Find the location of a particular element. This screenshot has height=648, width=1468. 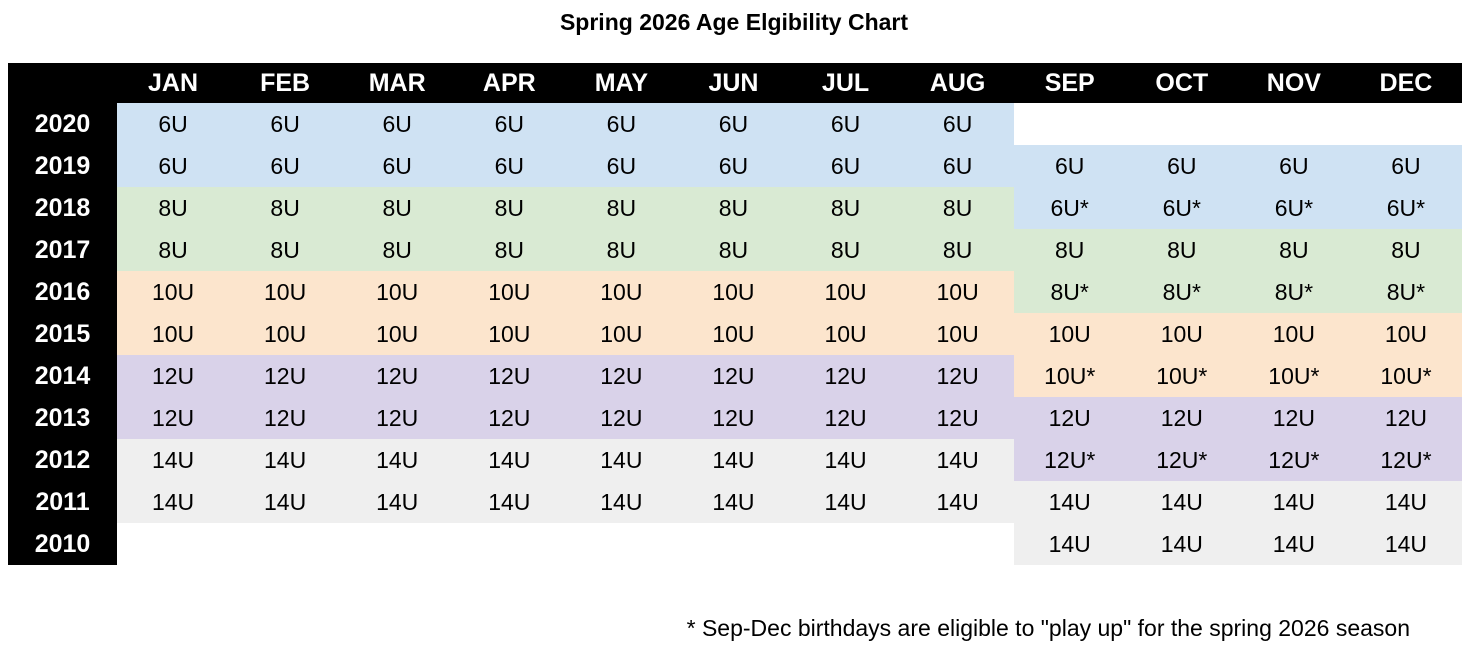

year-label-2012: 2012 is located at coordinates (62, 460).